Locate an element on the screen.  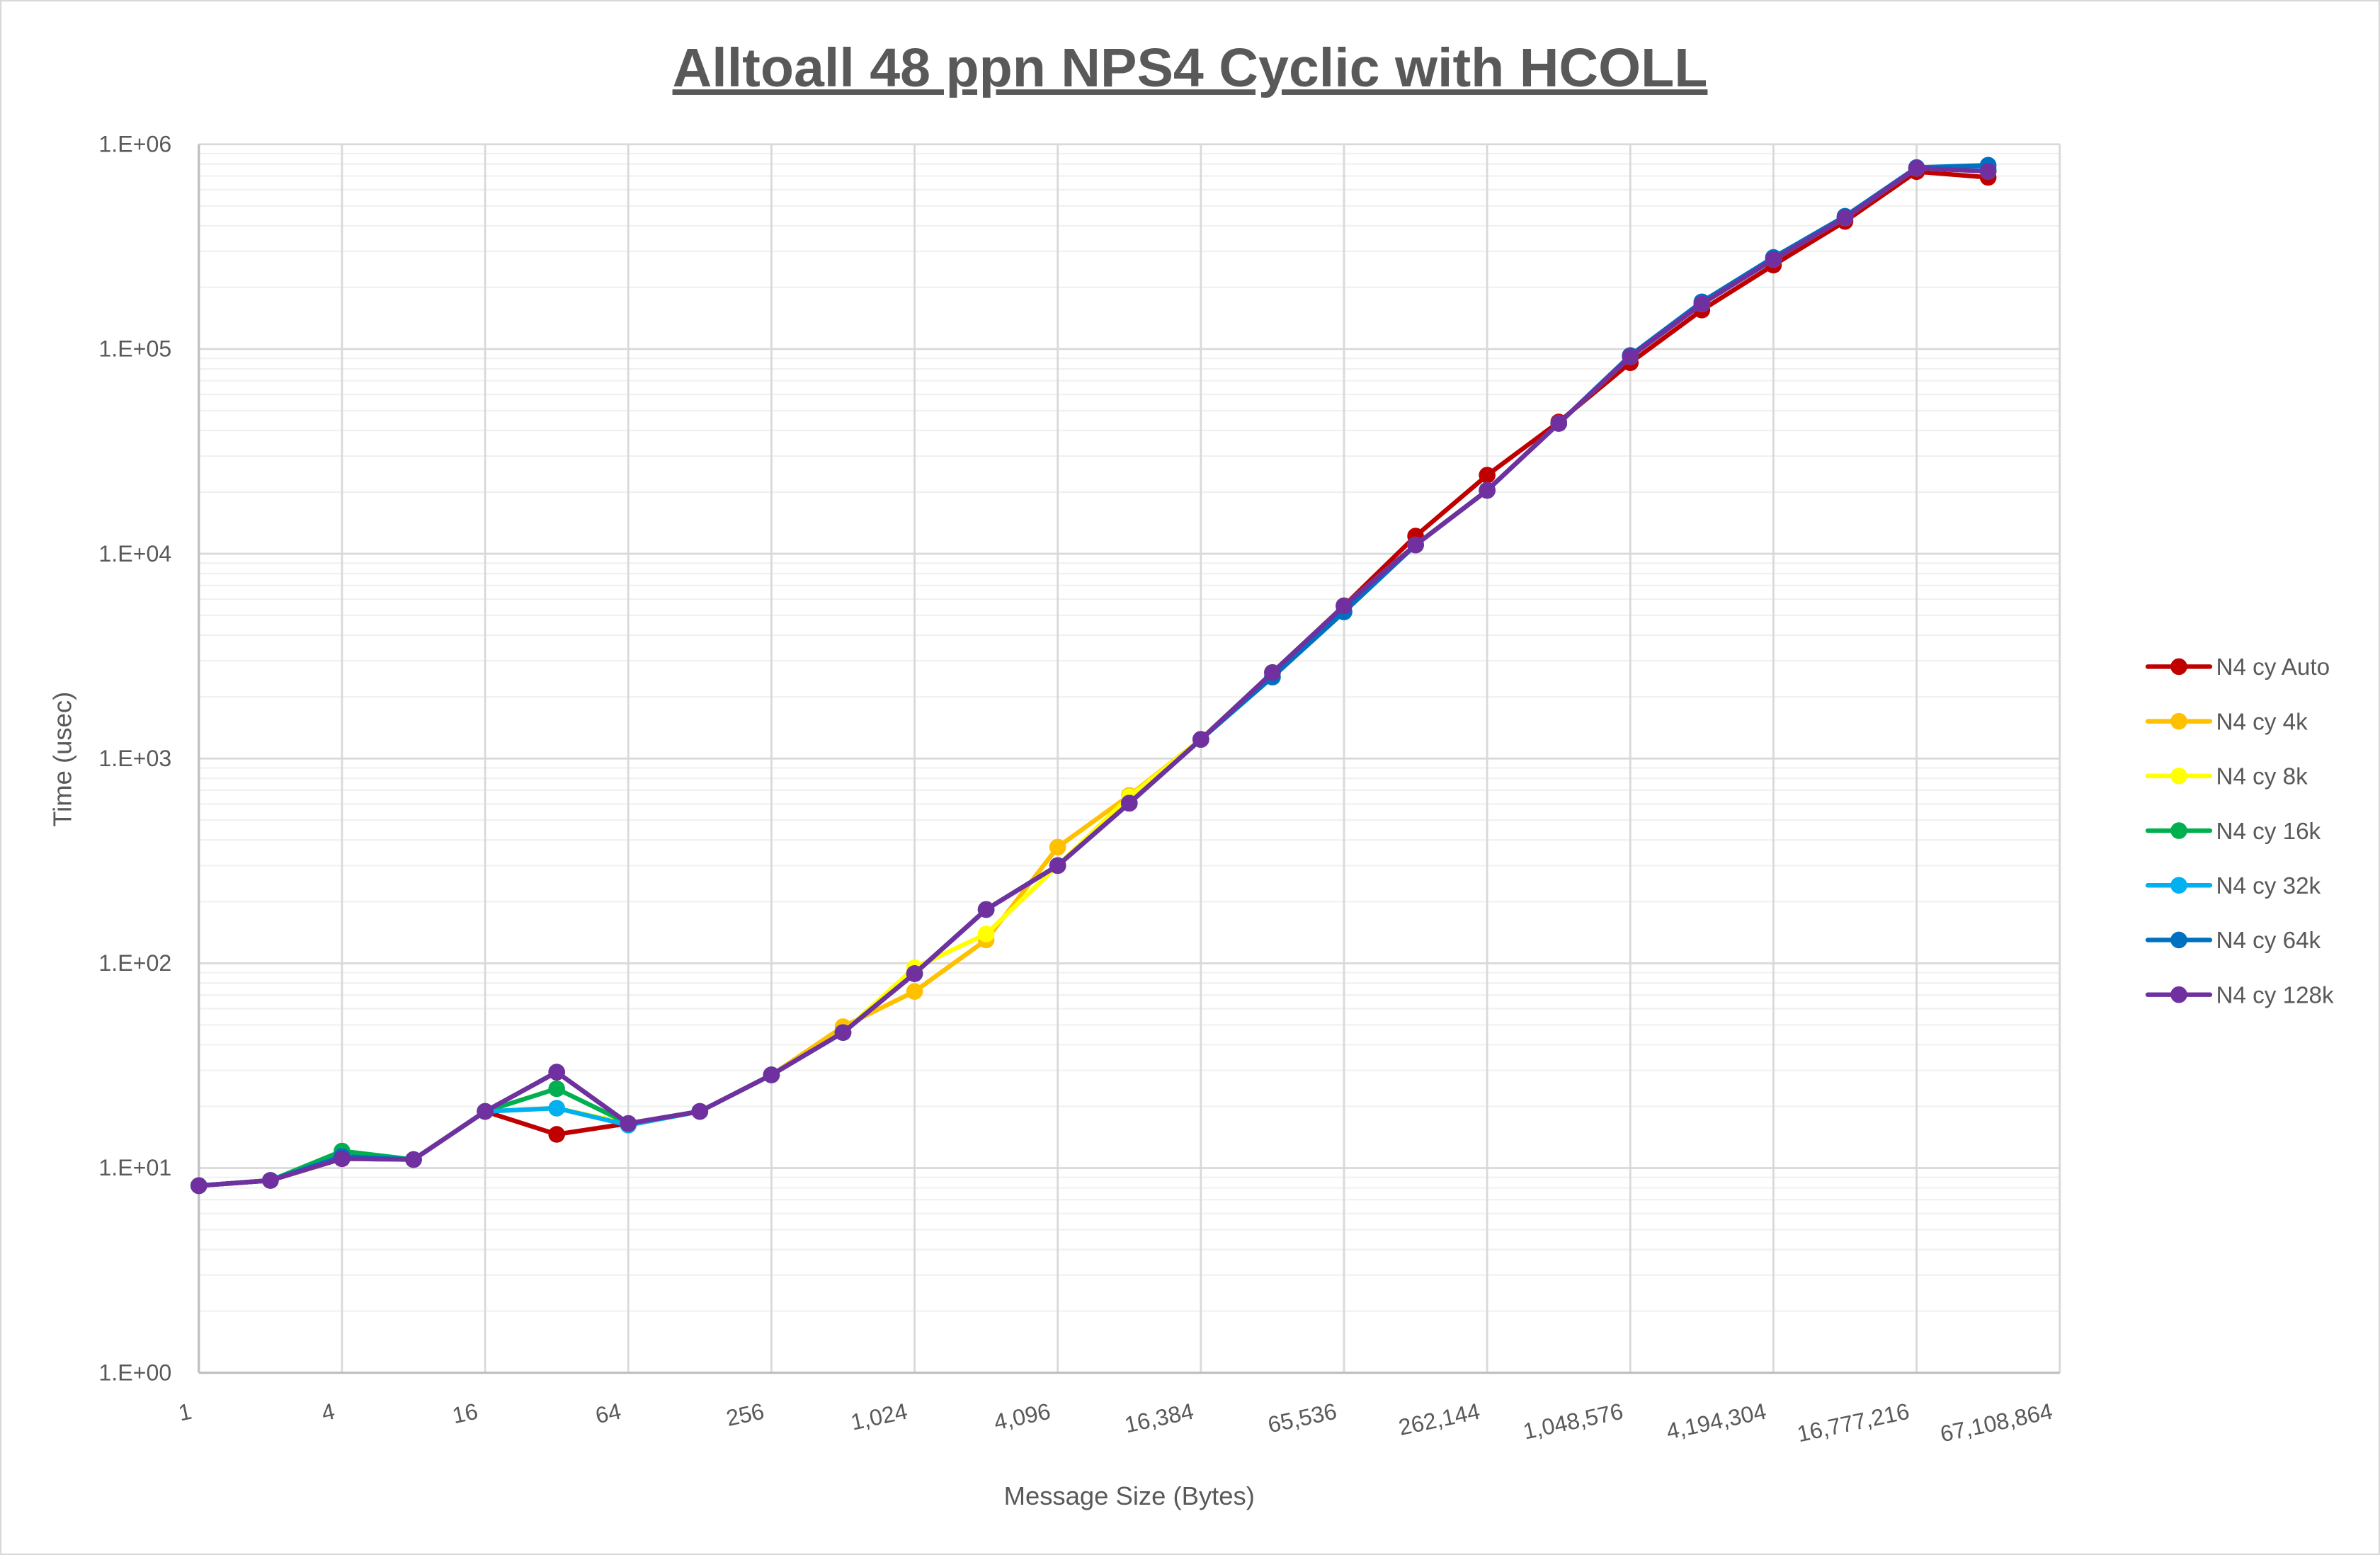
legend-item: N4 cy Auto is located at coordinates (2237, 667).